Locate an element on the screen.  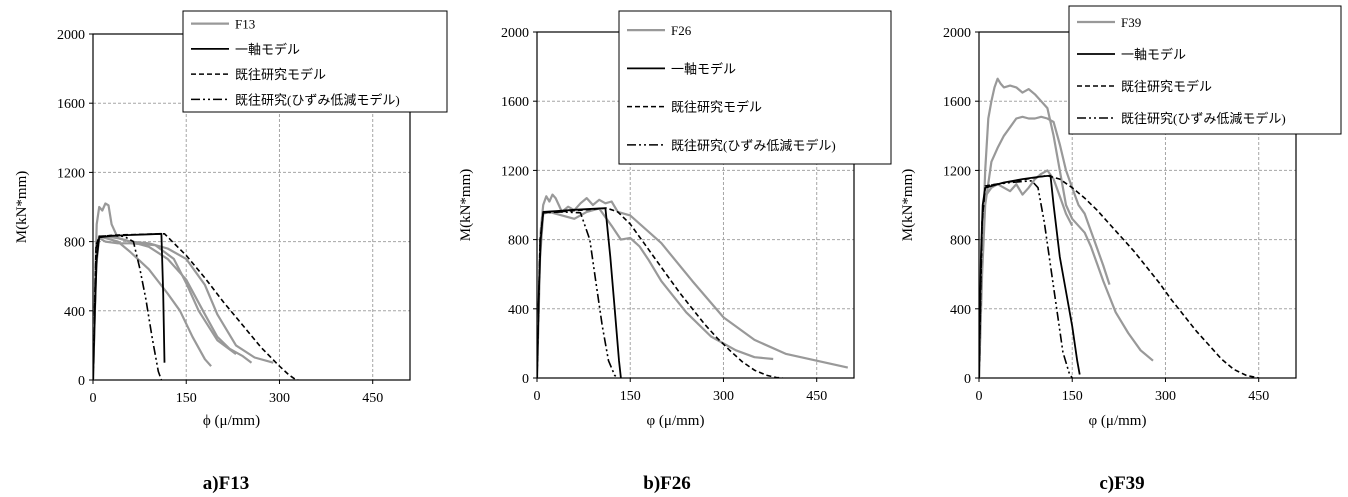
legend-label: F39 is located at coordinates (1131, 22).